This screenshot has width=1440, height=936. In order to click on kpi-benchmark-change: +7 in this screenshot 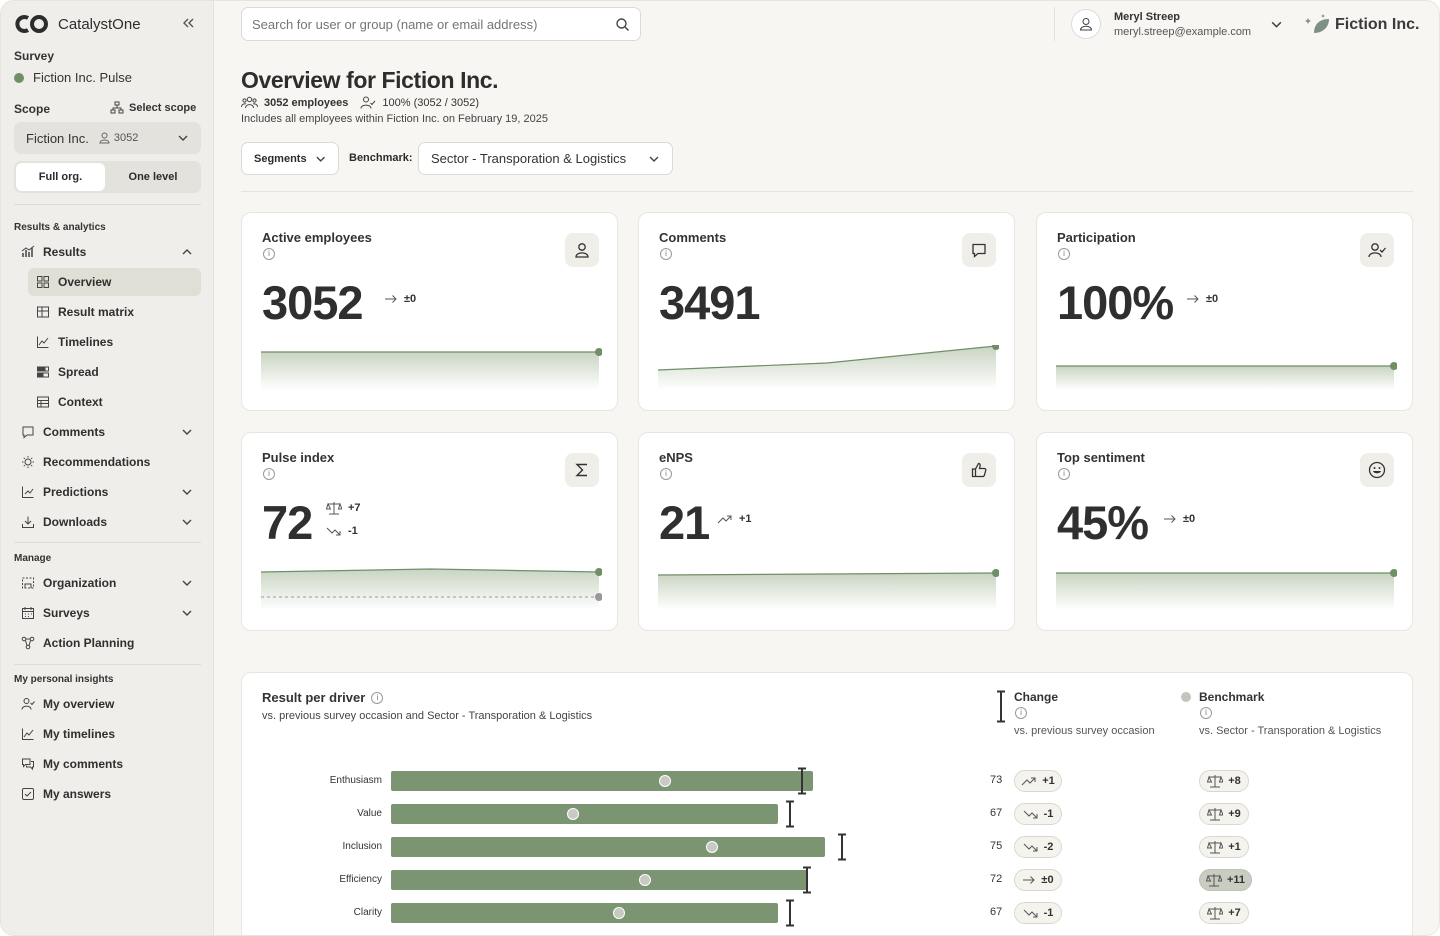, I will do `click(343, 508)`.